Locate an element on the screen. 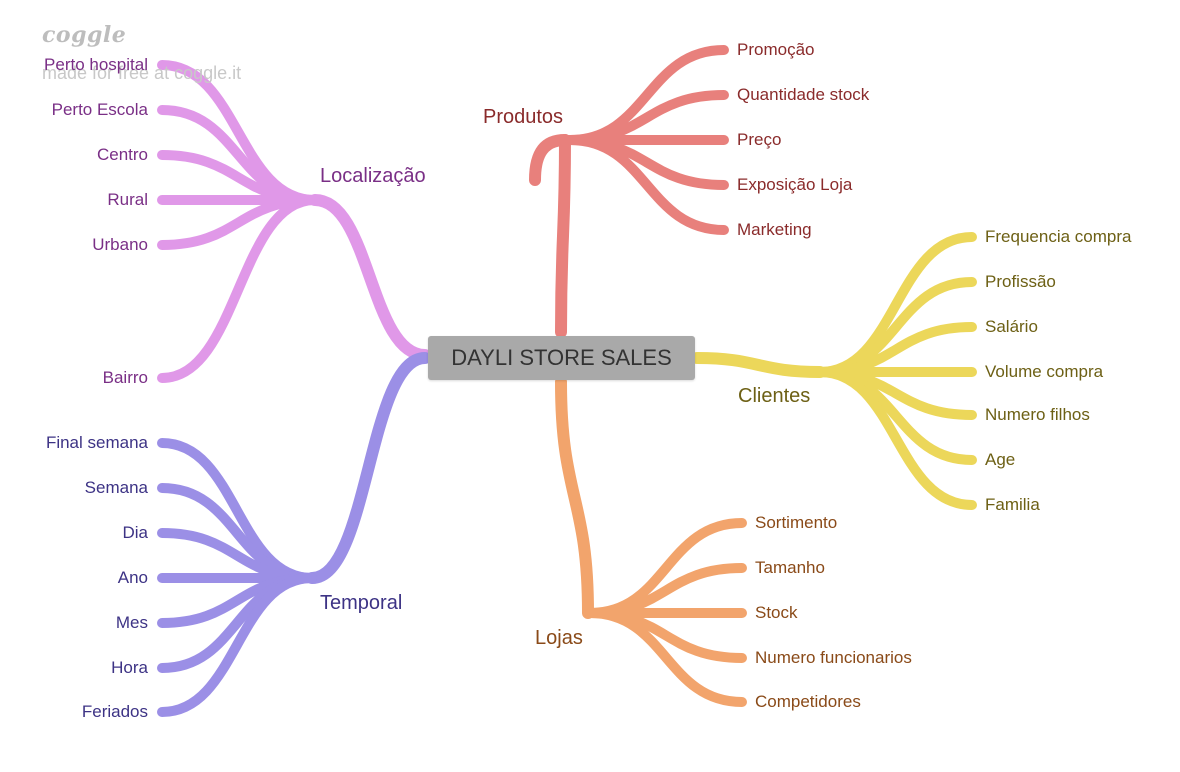 This screenshot has width=1180, height=772. branch-label-produtos: Produtos is located at coordinates (523, 117).